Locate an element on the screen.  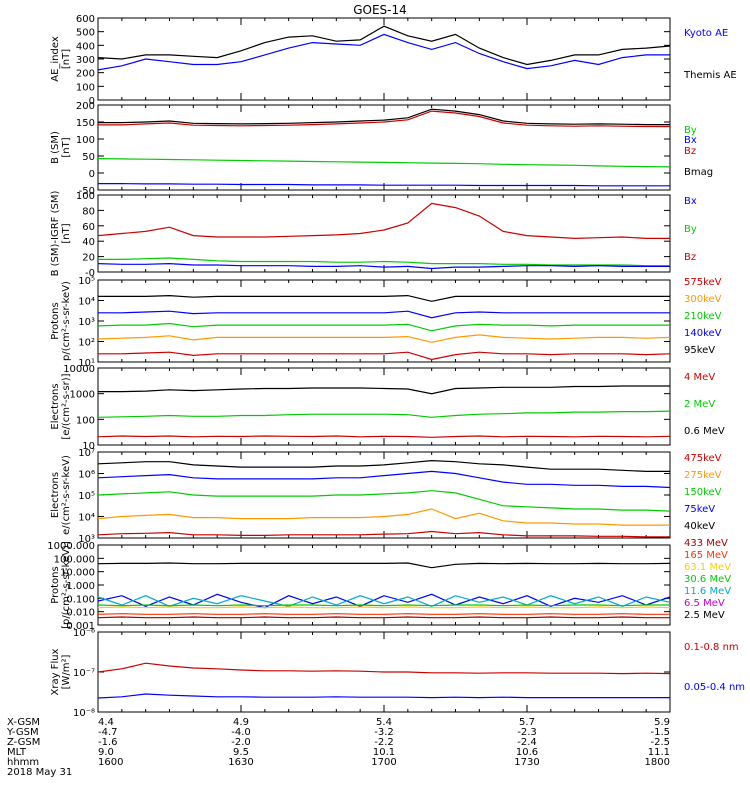
x-axis-value: 9.5 is located at coordinates (241, 752).